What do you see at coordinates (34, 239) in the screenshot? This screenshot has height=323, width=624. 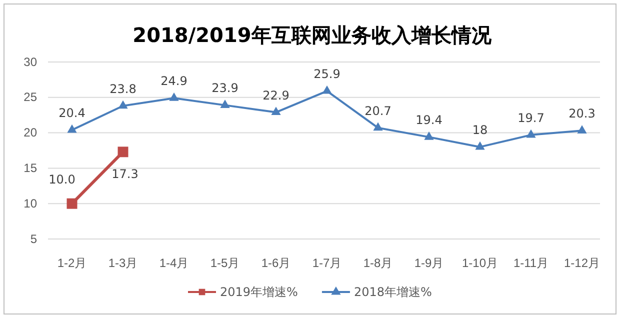 I see `y-tick-label: 5` at bounding box center [34, 239].